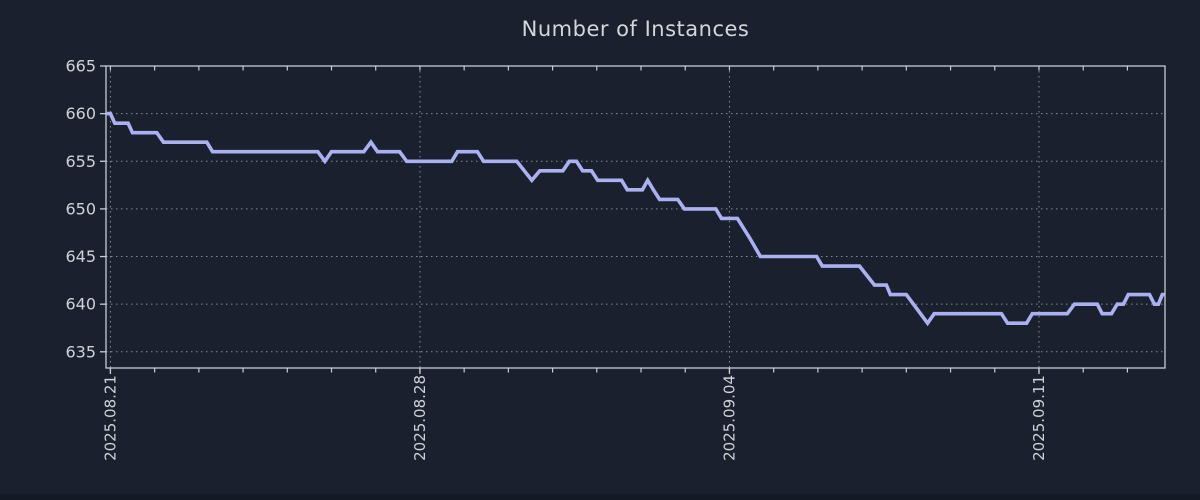  What do you see at coordinates (729, 418) in the screenshot?
I see `x-tick-label: 2025.09.04` at bounding box center [729, 418].